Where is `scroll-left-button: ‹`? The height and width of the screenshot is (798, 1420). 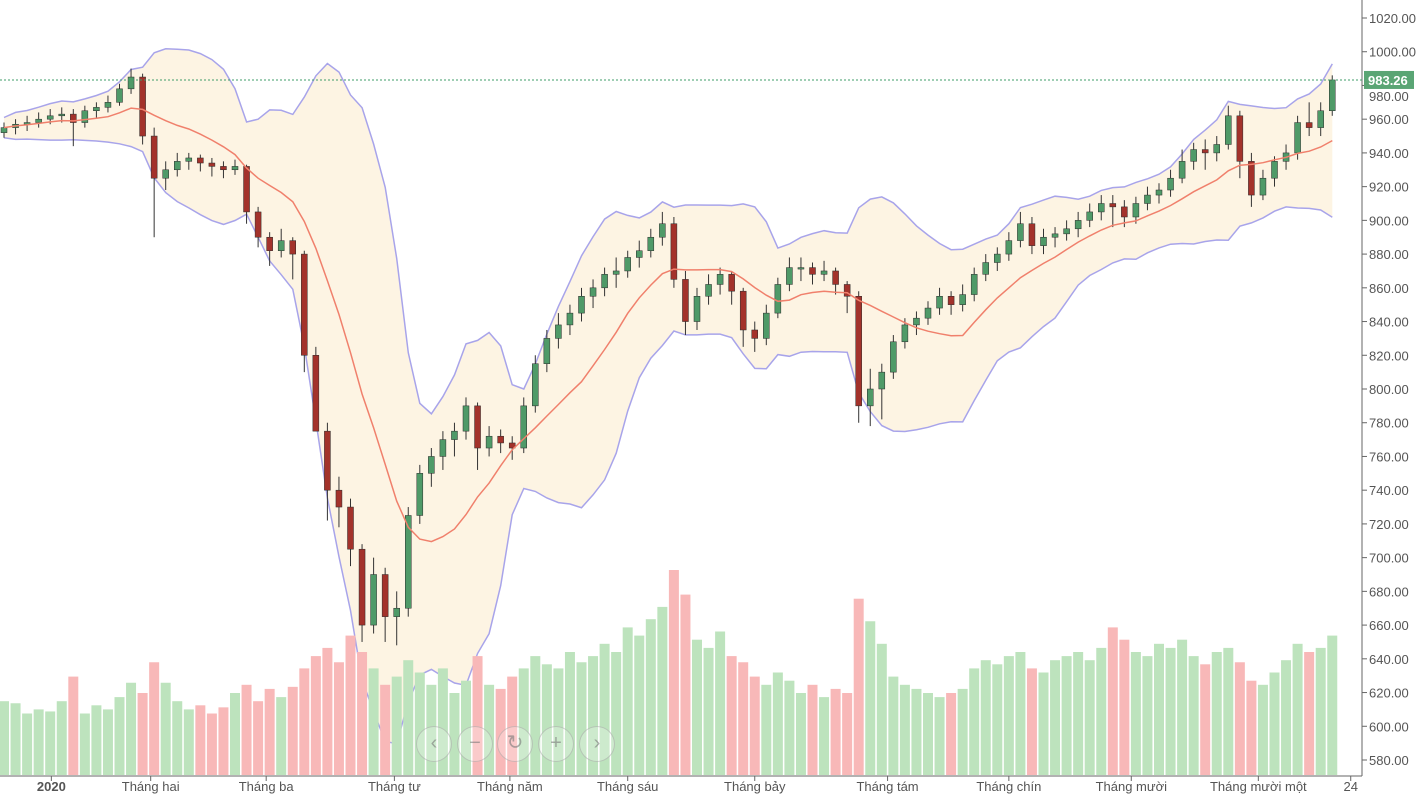
scroll-left-button: ‹ is located at coordinates (434, 744).